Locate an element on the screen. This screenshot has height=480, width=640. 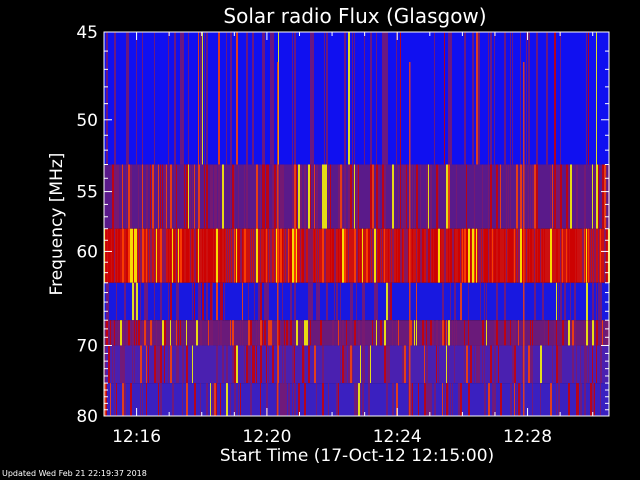
band-background is located at coordinates (356, 333).